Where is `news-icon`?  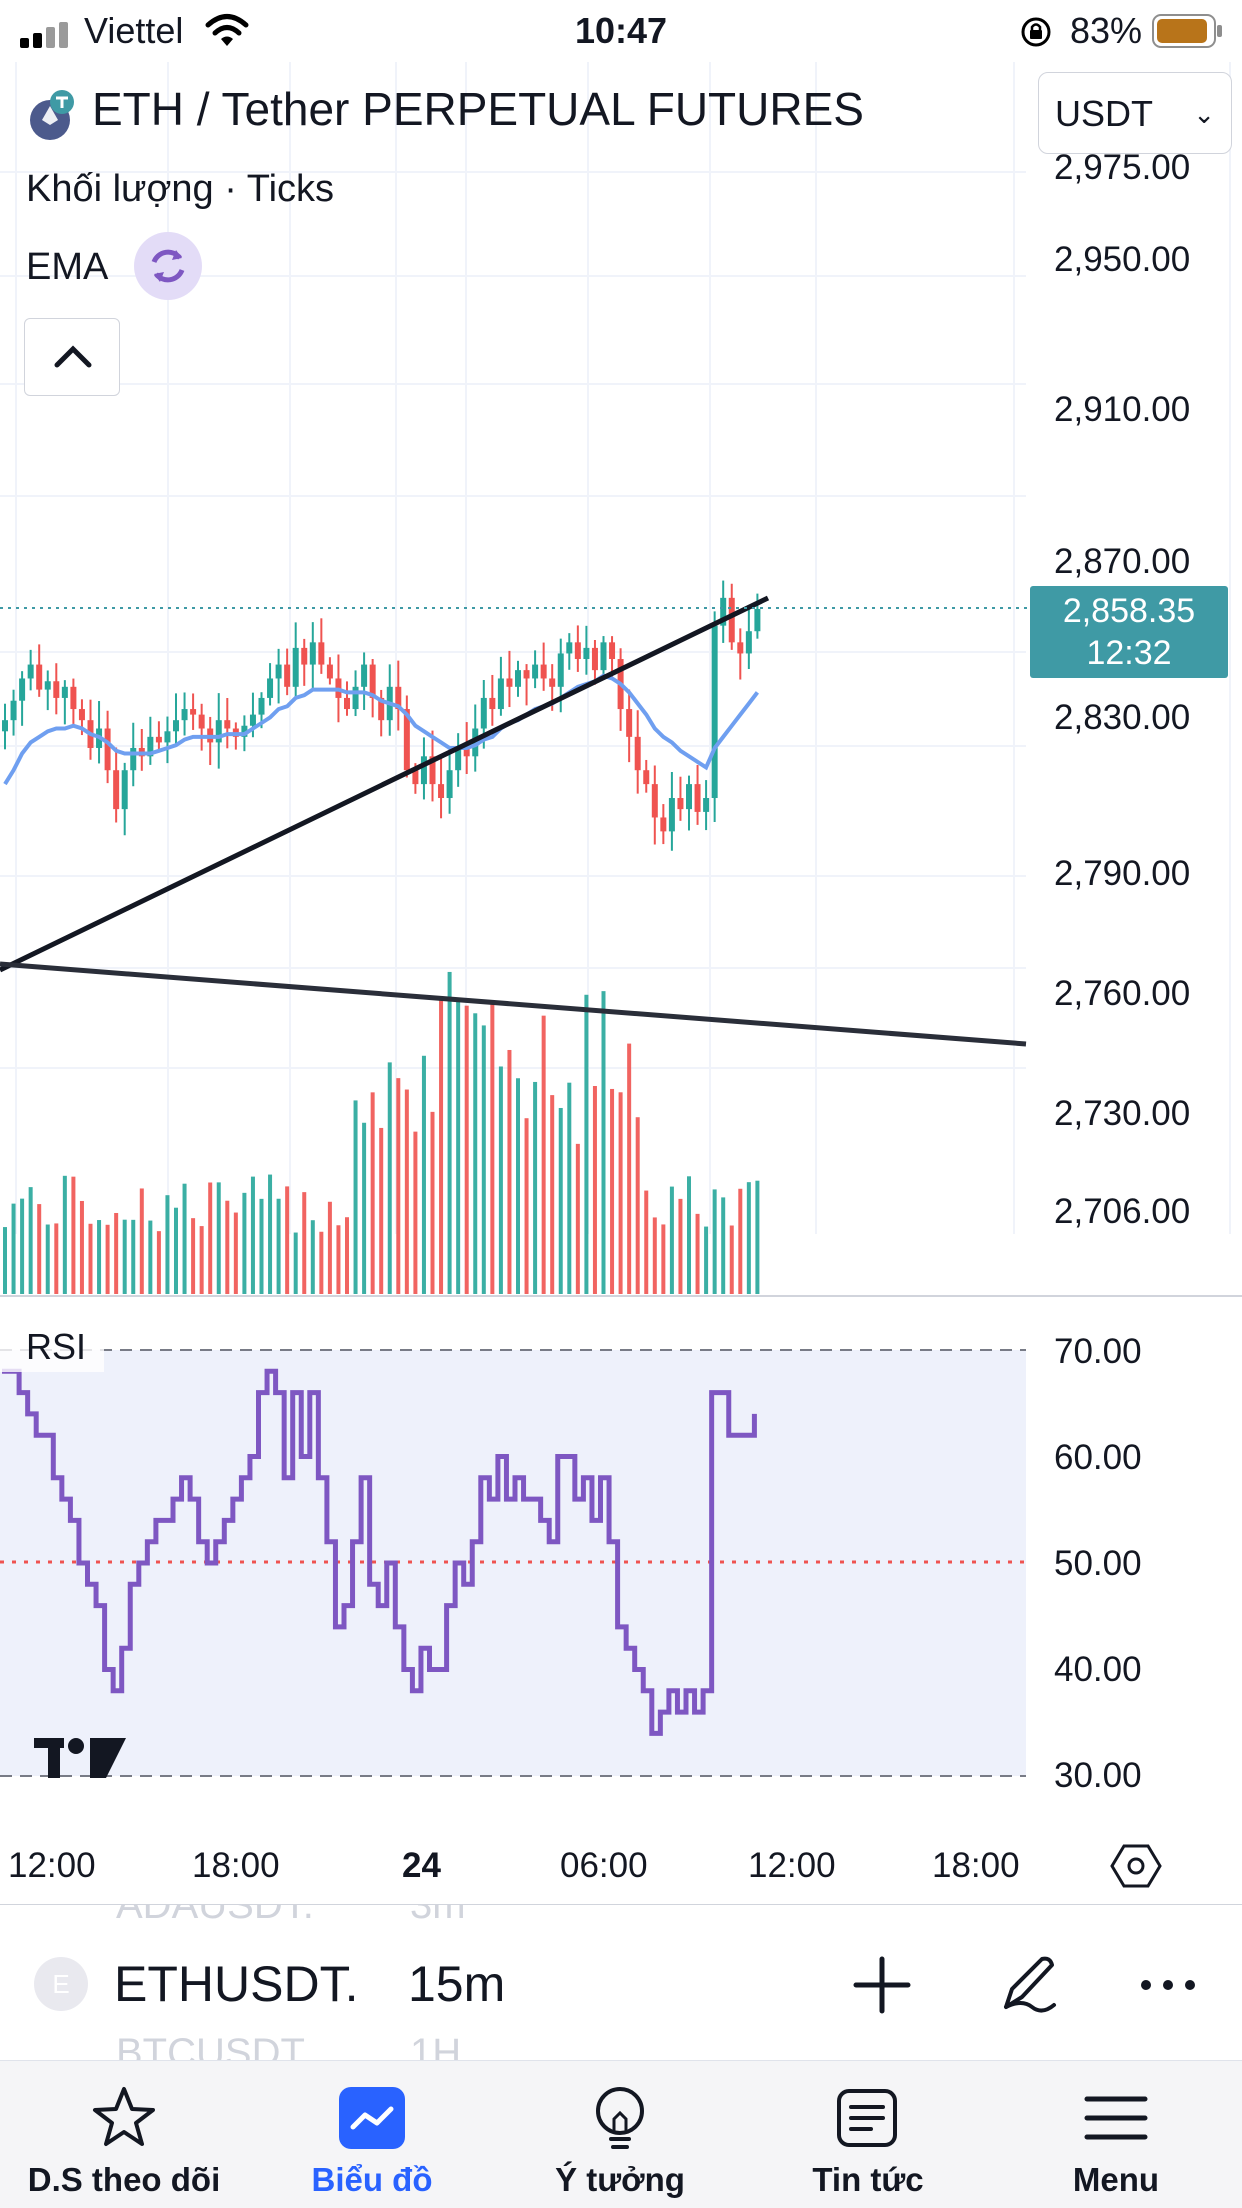 news-icon is located at coordinates (867, 2118).